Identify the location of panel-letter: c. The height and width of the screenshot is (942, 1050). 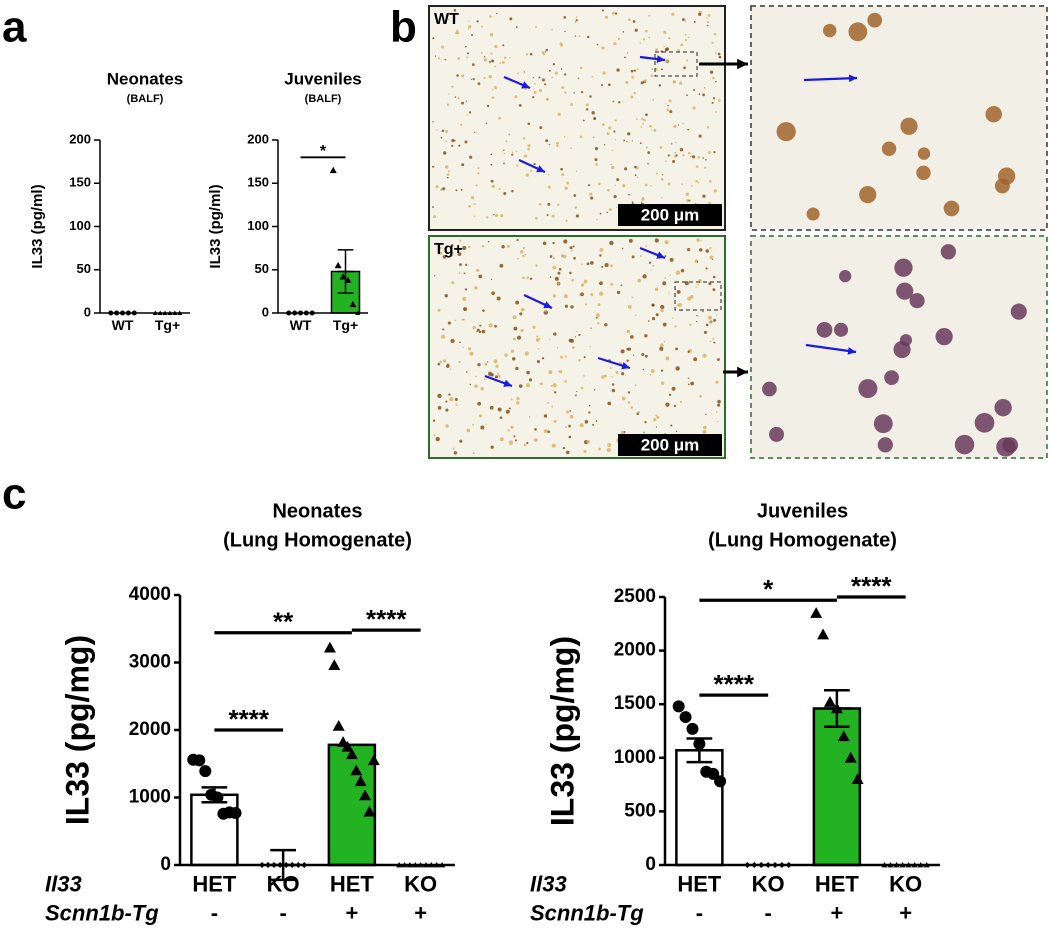
(14, 494).